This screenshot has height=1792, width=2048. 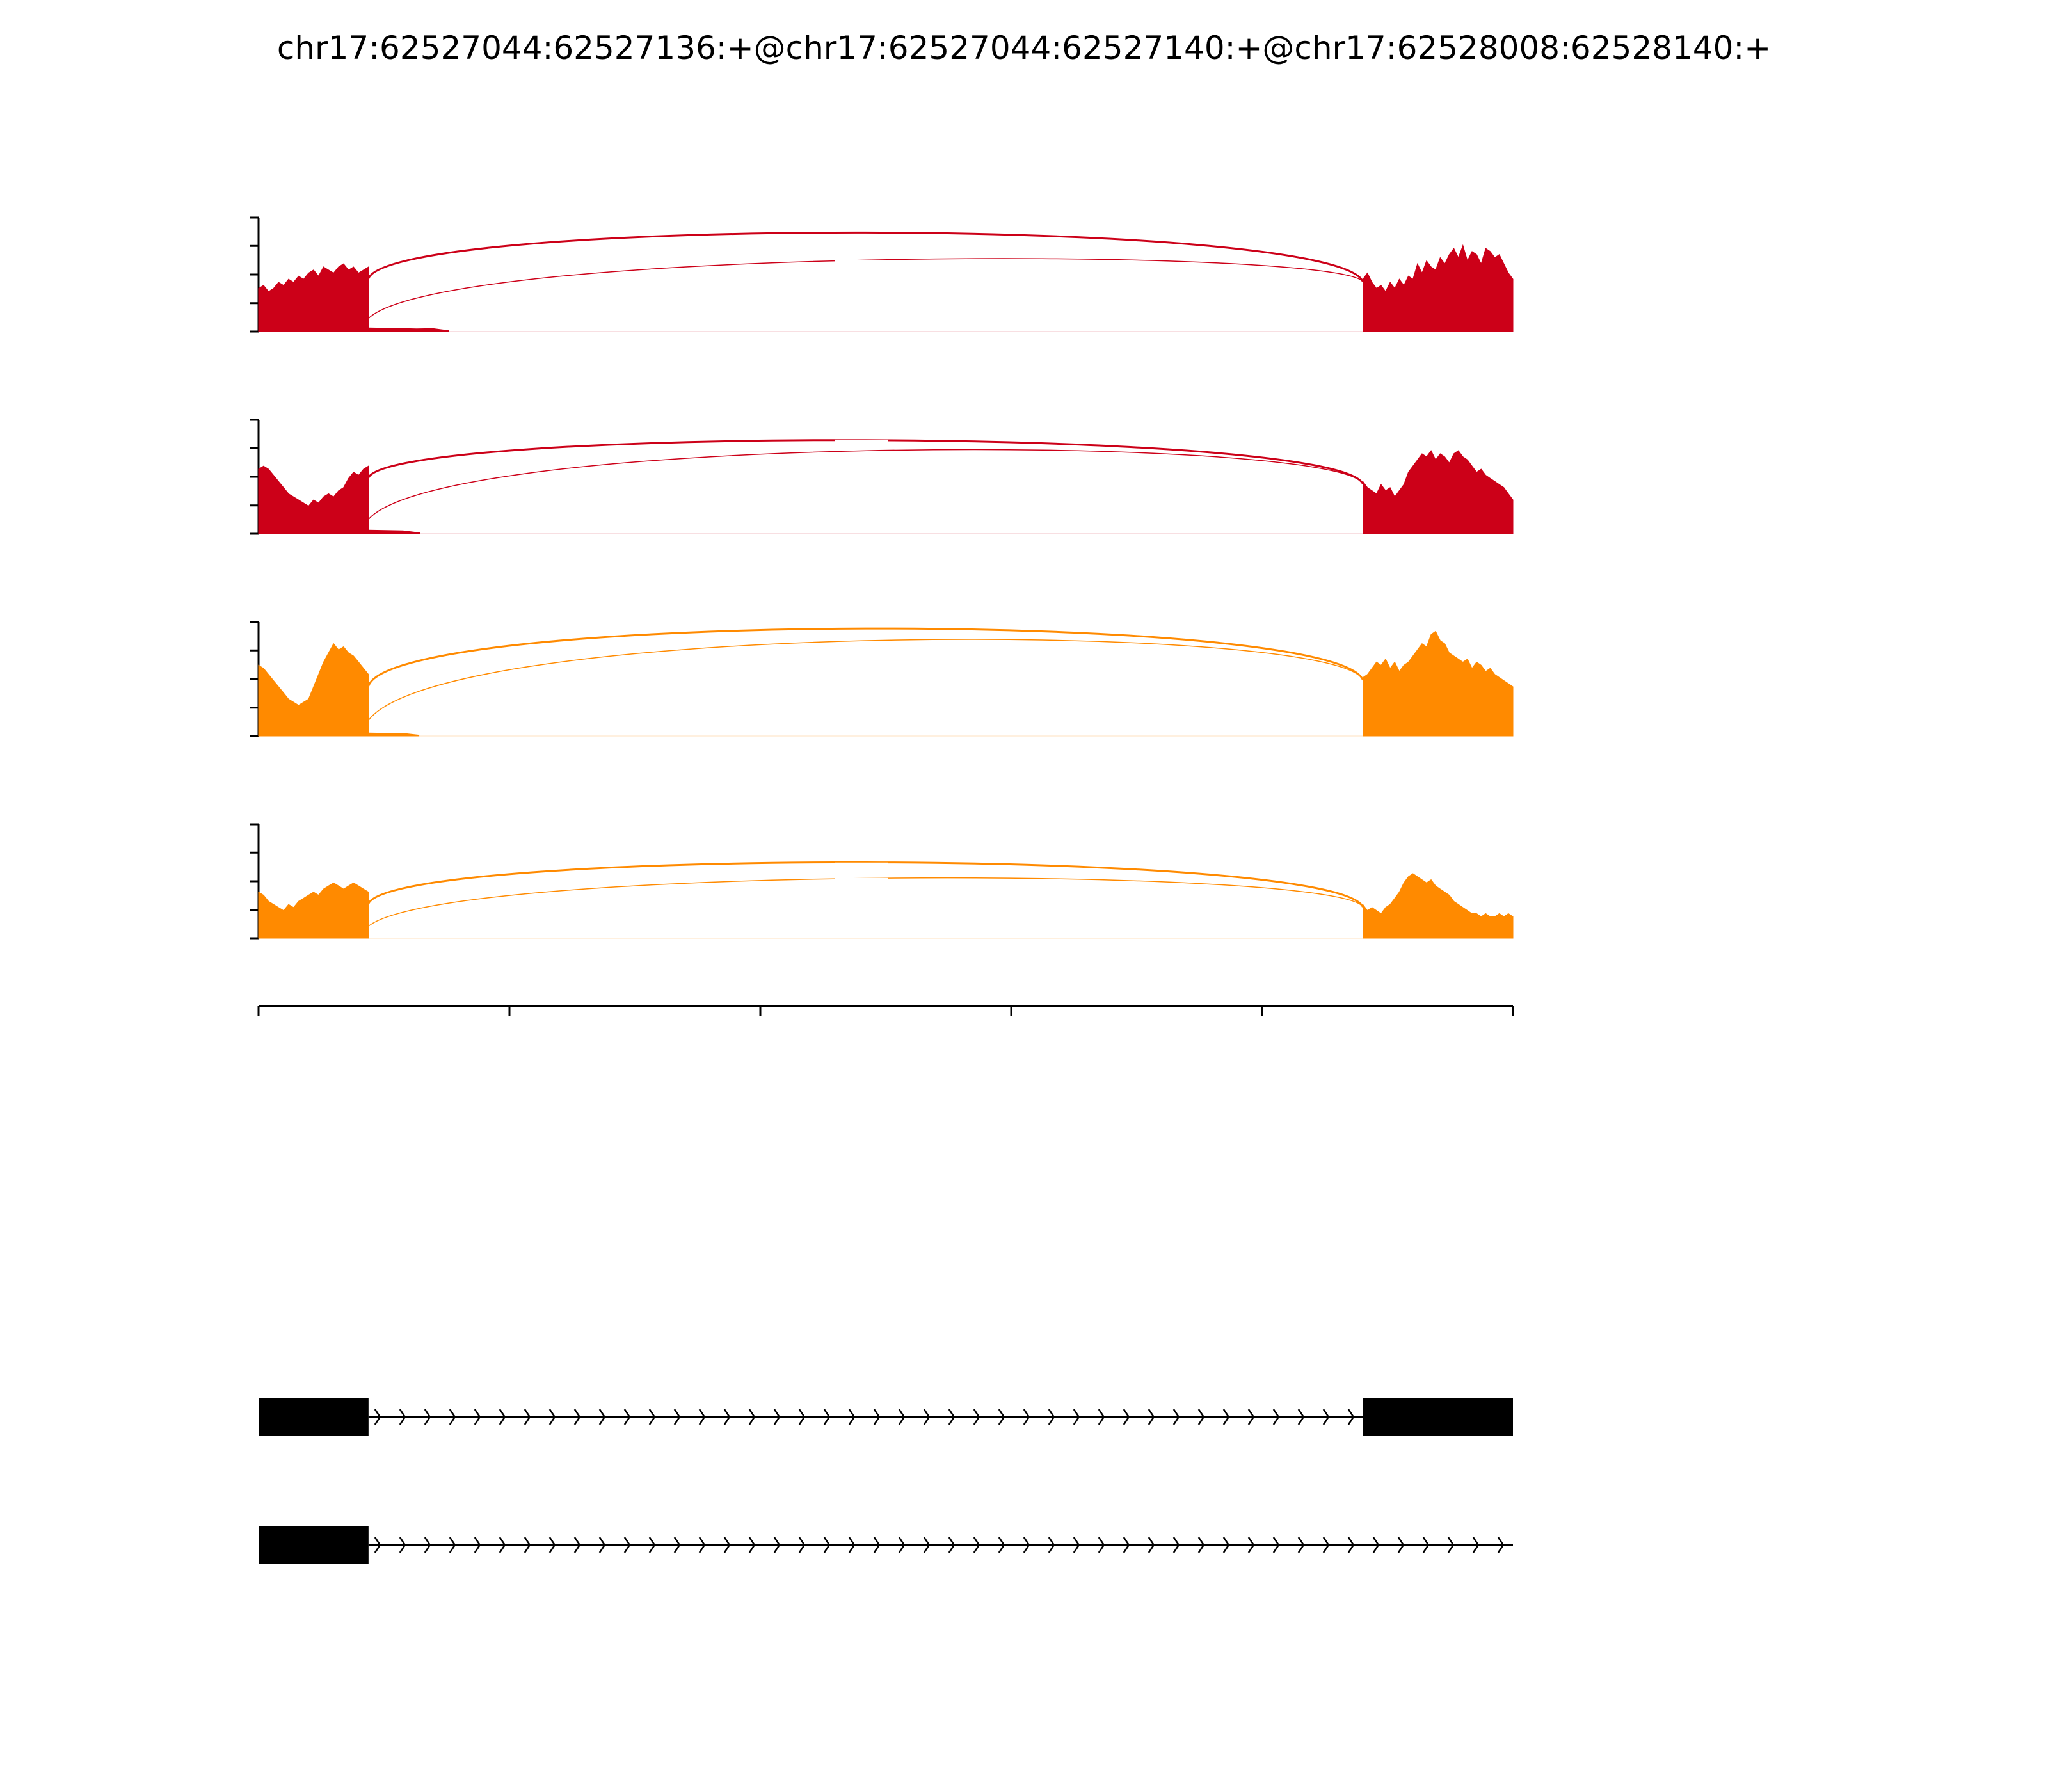 I want to click on isoform-track, so click(x=886, y=1481).